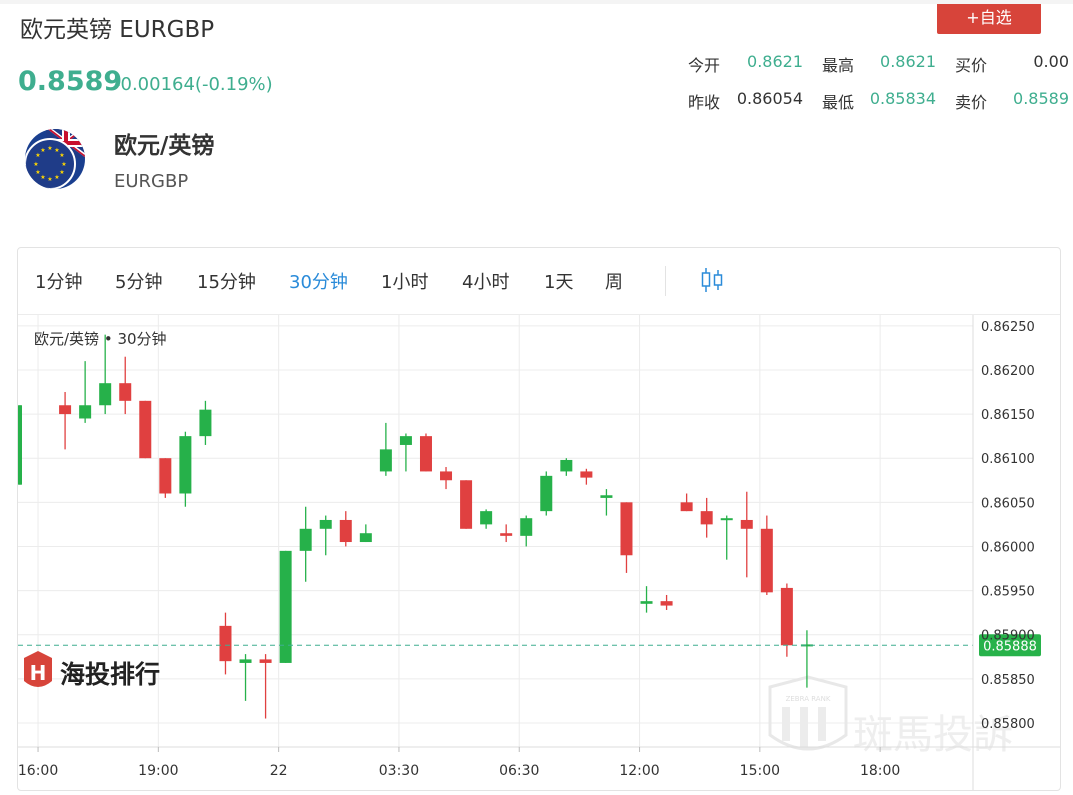 This screenshot has height=795, width=1073. What do you see at coordinates (226, 282) in the screenshot?
I see `tab-15min: 15分钟` at bounding box center [226, 282].